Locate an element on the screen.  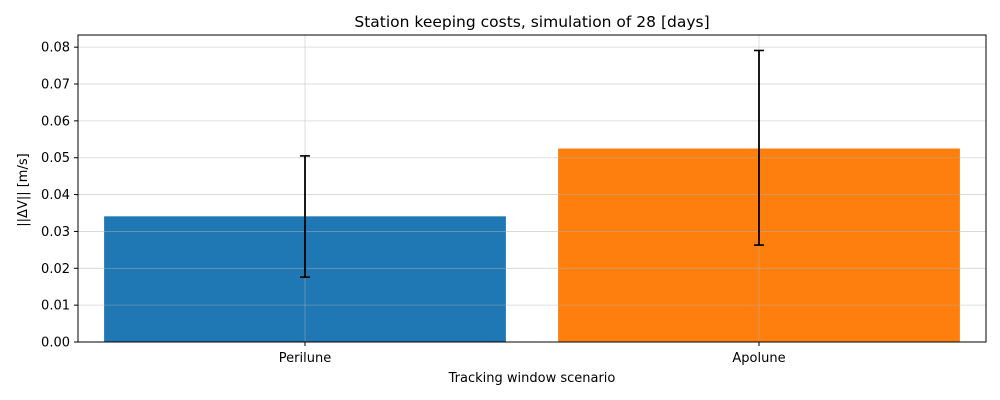
y-tick-label-0: 0.00 is located at coordinates (55, 343).